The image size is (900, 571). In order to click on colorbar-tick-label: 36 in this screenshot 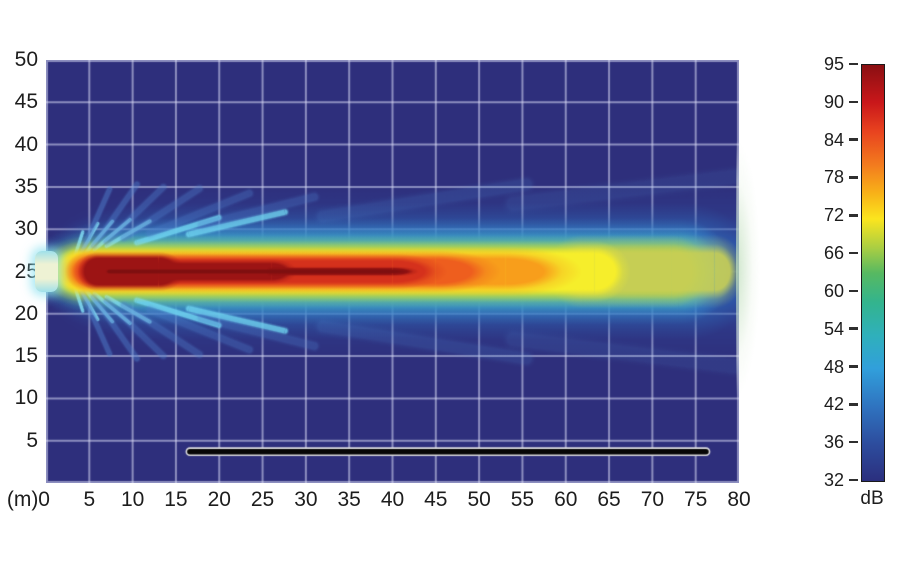, I will do `click(833, 442)`.